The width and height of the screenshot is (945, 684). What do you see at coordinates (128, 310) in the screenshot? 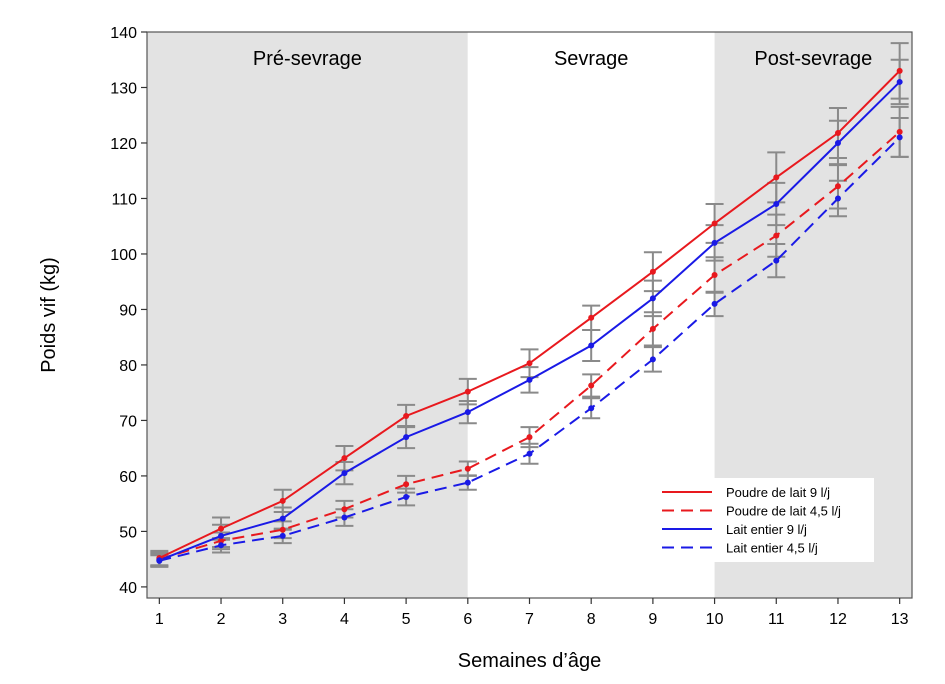
I see `y-tick-label-90: 90` at bounding box center [128, 310].